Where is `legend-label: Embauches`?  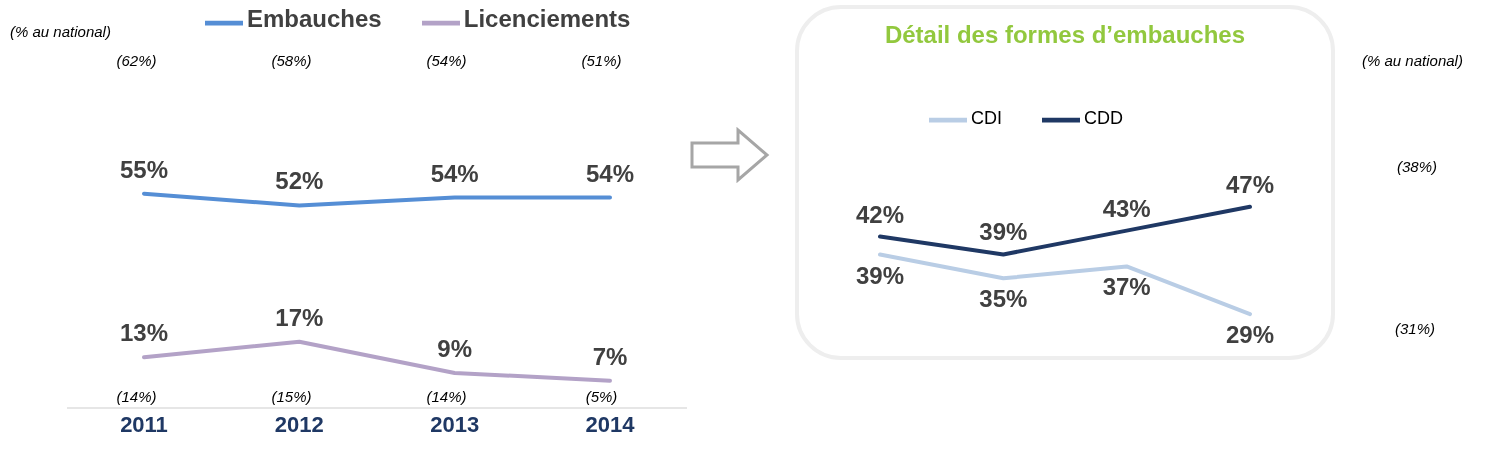 legend-label: Embauches is located at coordinates (314, 19).